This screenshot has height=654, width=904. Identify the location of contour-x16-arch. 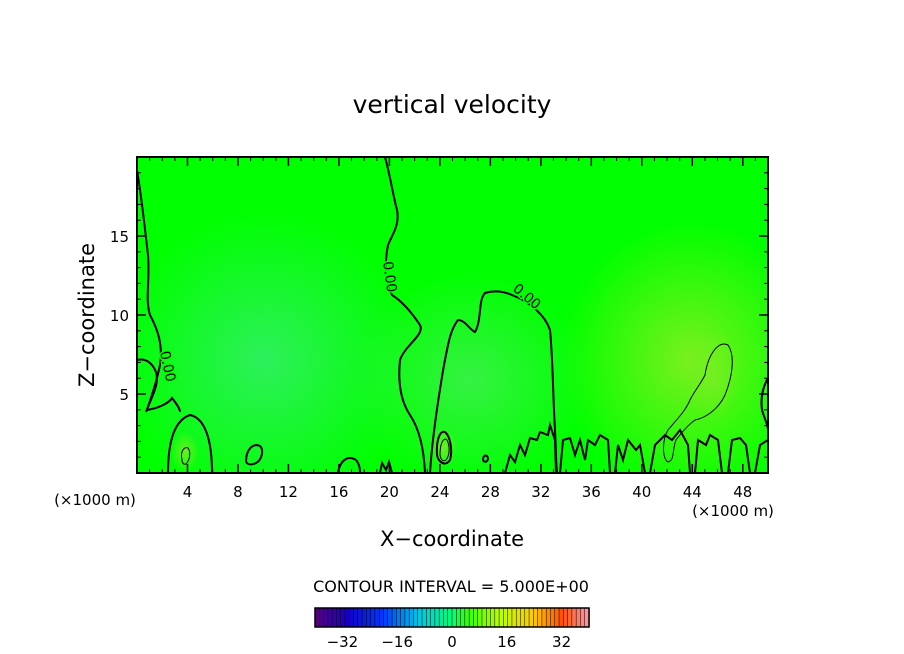
(349, 465).